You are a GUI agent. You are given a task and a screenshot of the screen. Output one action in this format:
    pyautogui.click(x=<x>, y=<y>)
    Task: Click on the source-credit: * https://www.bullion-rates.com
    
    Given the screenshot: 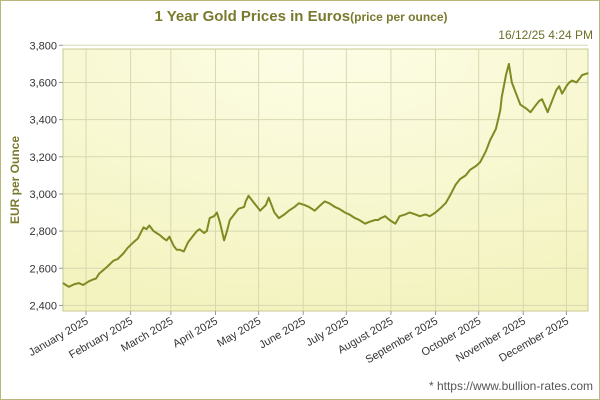 What is the action you would take?
    pyautogui.click(x=511, y=386)
    